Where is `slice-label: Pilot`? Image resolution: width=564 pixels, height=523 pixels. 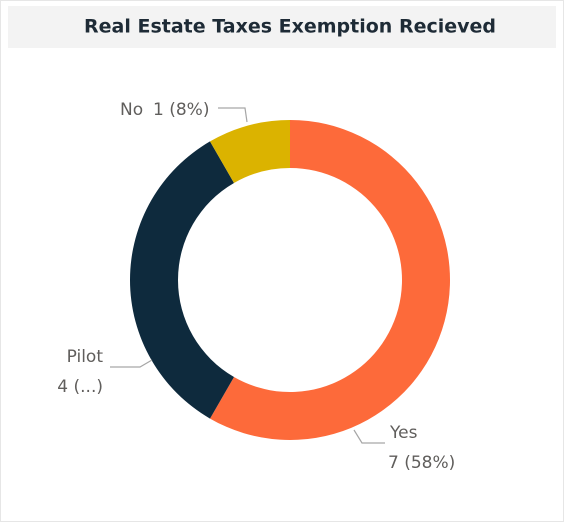 slice-label: Pilot is located at coordinates (85, 357).